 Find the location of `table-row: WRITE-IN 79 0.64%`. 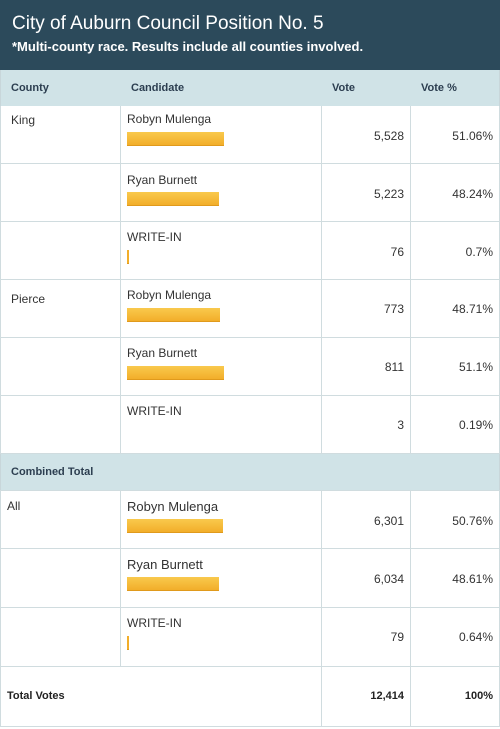

table-row: WRITE-IN 79 0.64% is located at coordinates (250, 637).